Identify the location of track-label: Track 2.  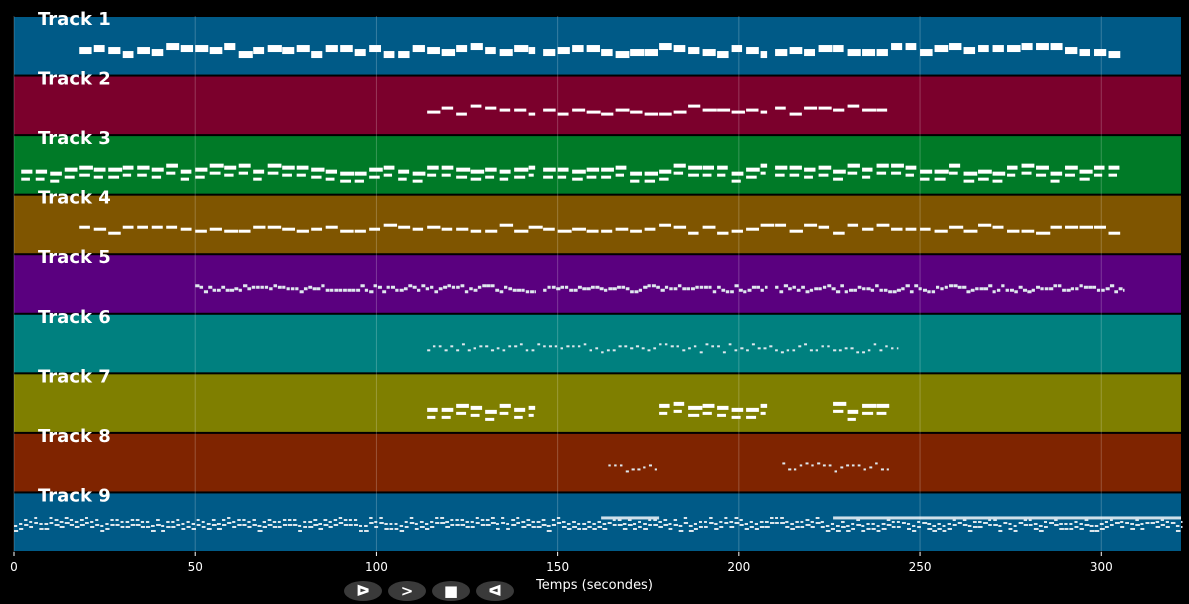
(74, 79).